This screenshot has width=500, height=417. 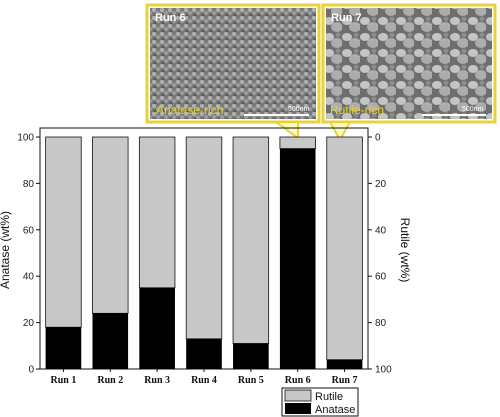 I want to click on category-label: Run 4, so click(x=204, y=380).